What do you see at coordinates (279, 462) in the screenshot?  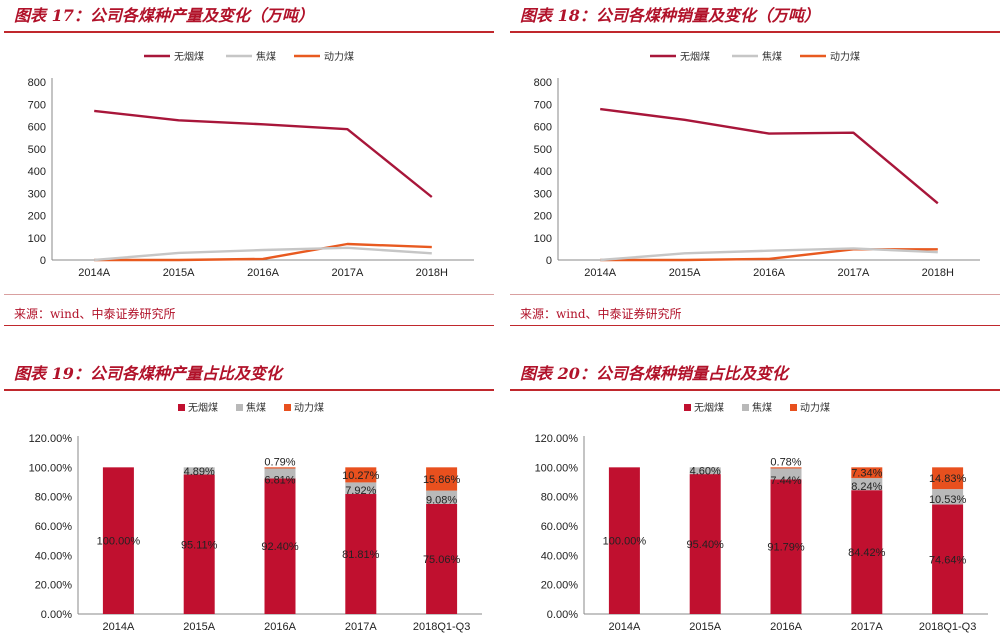 I see `data-label: 0.79%` at bounding box center [279, 462].